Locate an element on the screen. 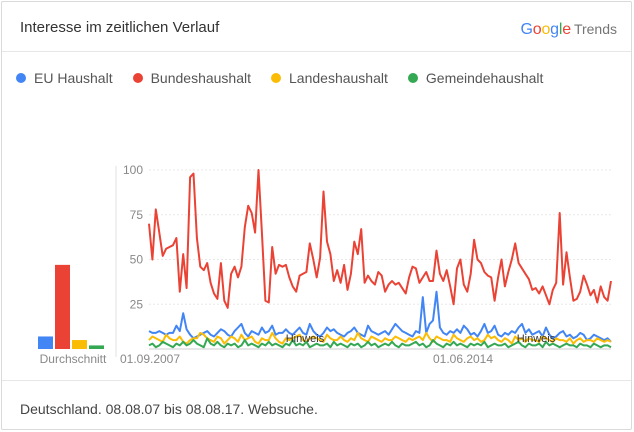  legend-label: Gemeindehaushalt is located at coordinates (484, 78).